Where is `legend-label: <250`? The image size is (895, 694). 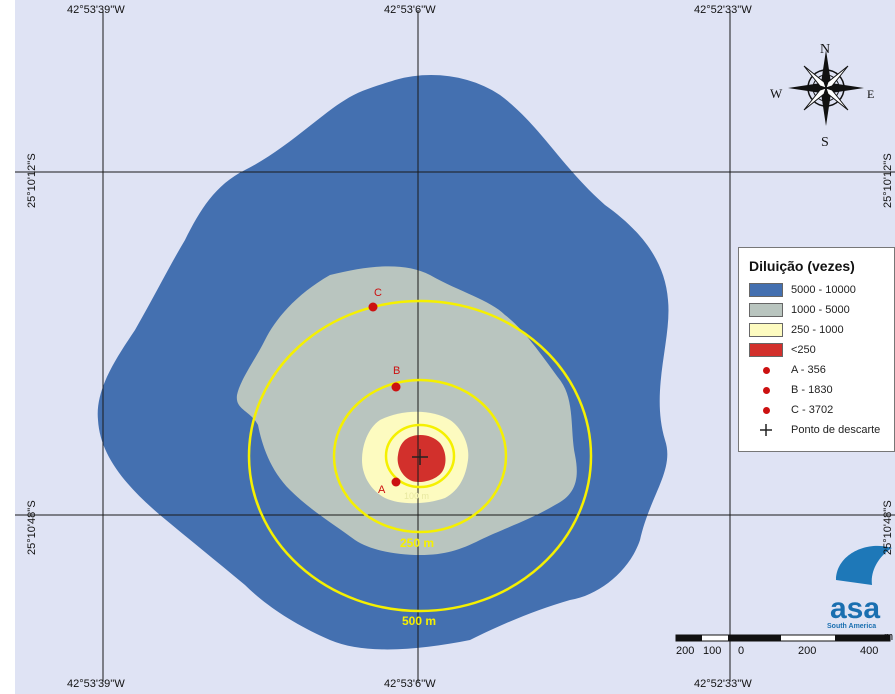 legend-label: <250 is located at coordinates (803, 350).